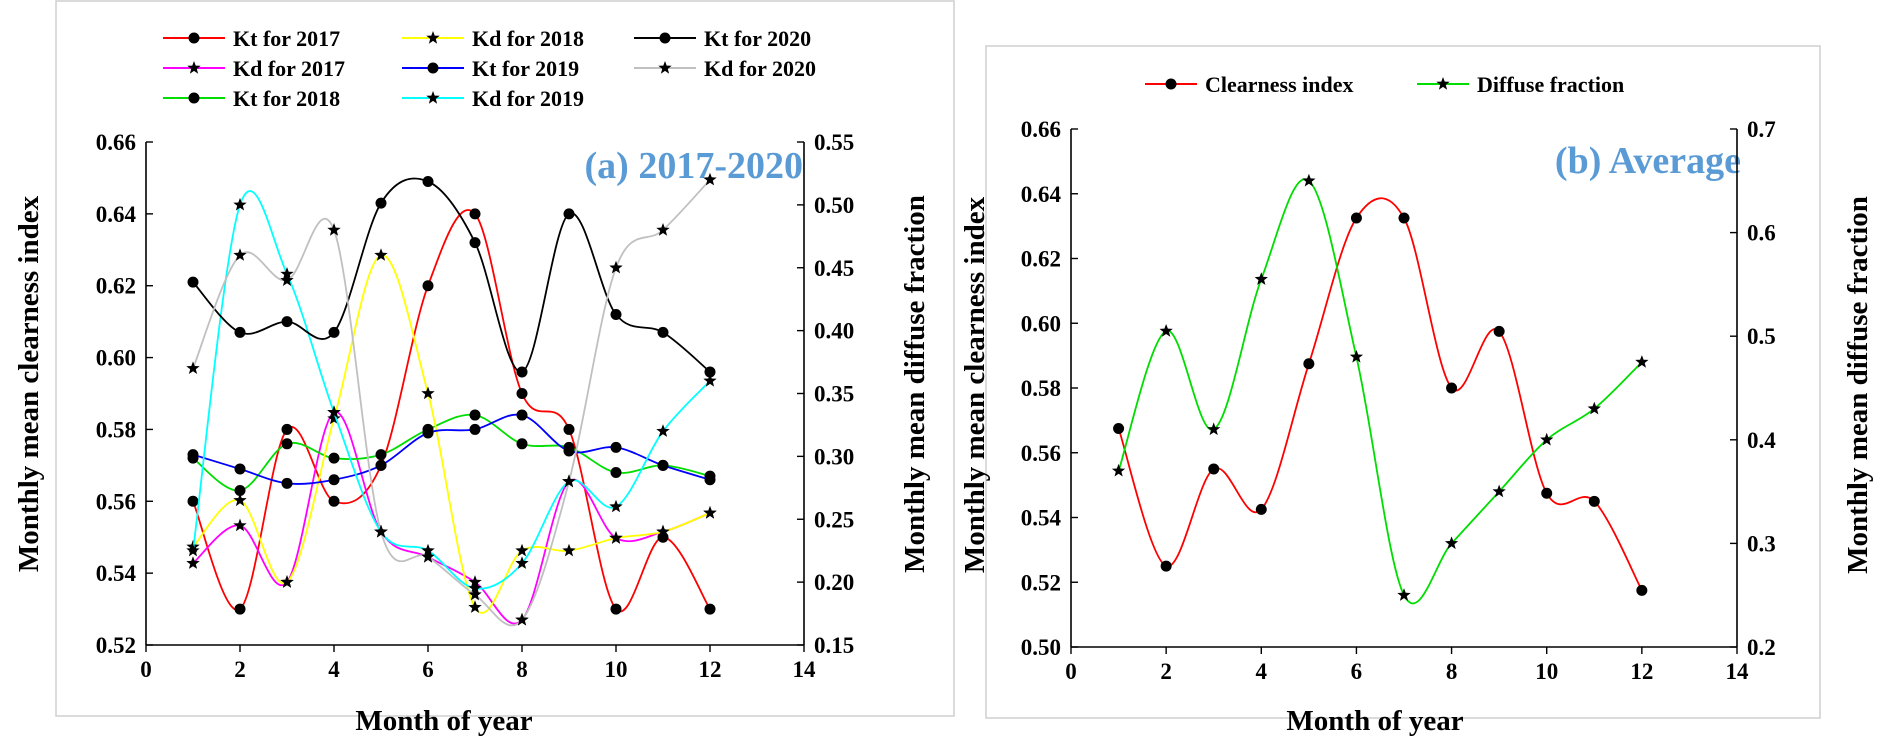 The image size is (1885, 749). I want to click on panel-a-left-y-tick-label: 0.62, so click(116, 286).